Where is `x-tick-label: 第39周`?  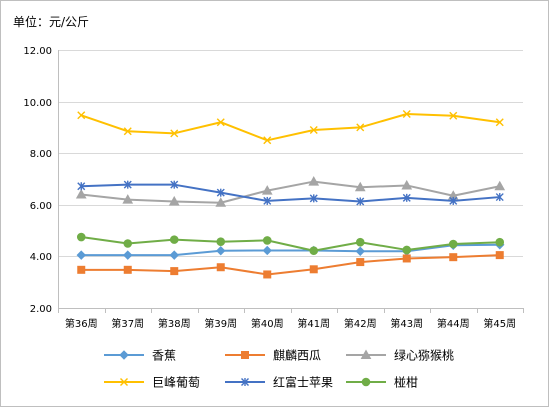
x-tick-label: 第39周 is located at coordinates (220, 323).